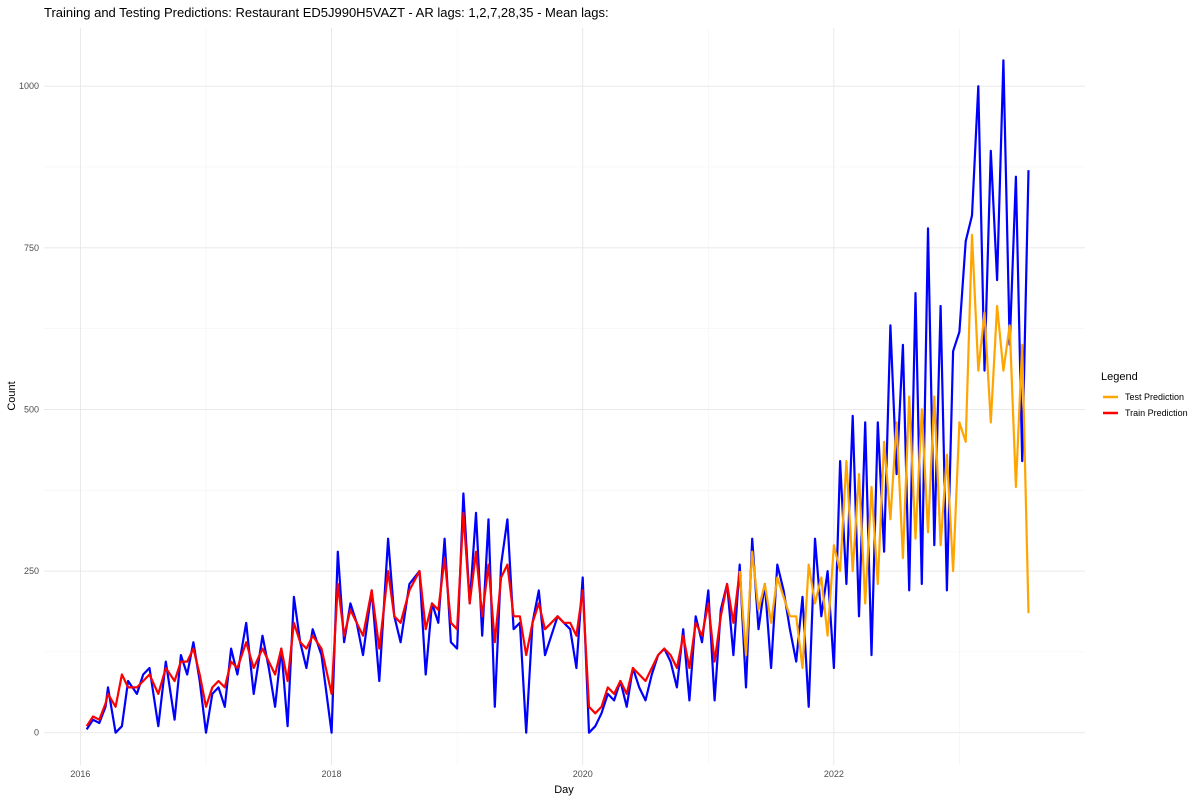 Image resolution: width=1200 pixels, height=800 pixels. Describe the element at coordinates (413, 619) in the screenshot. I see `series-line-train` at that location.